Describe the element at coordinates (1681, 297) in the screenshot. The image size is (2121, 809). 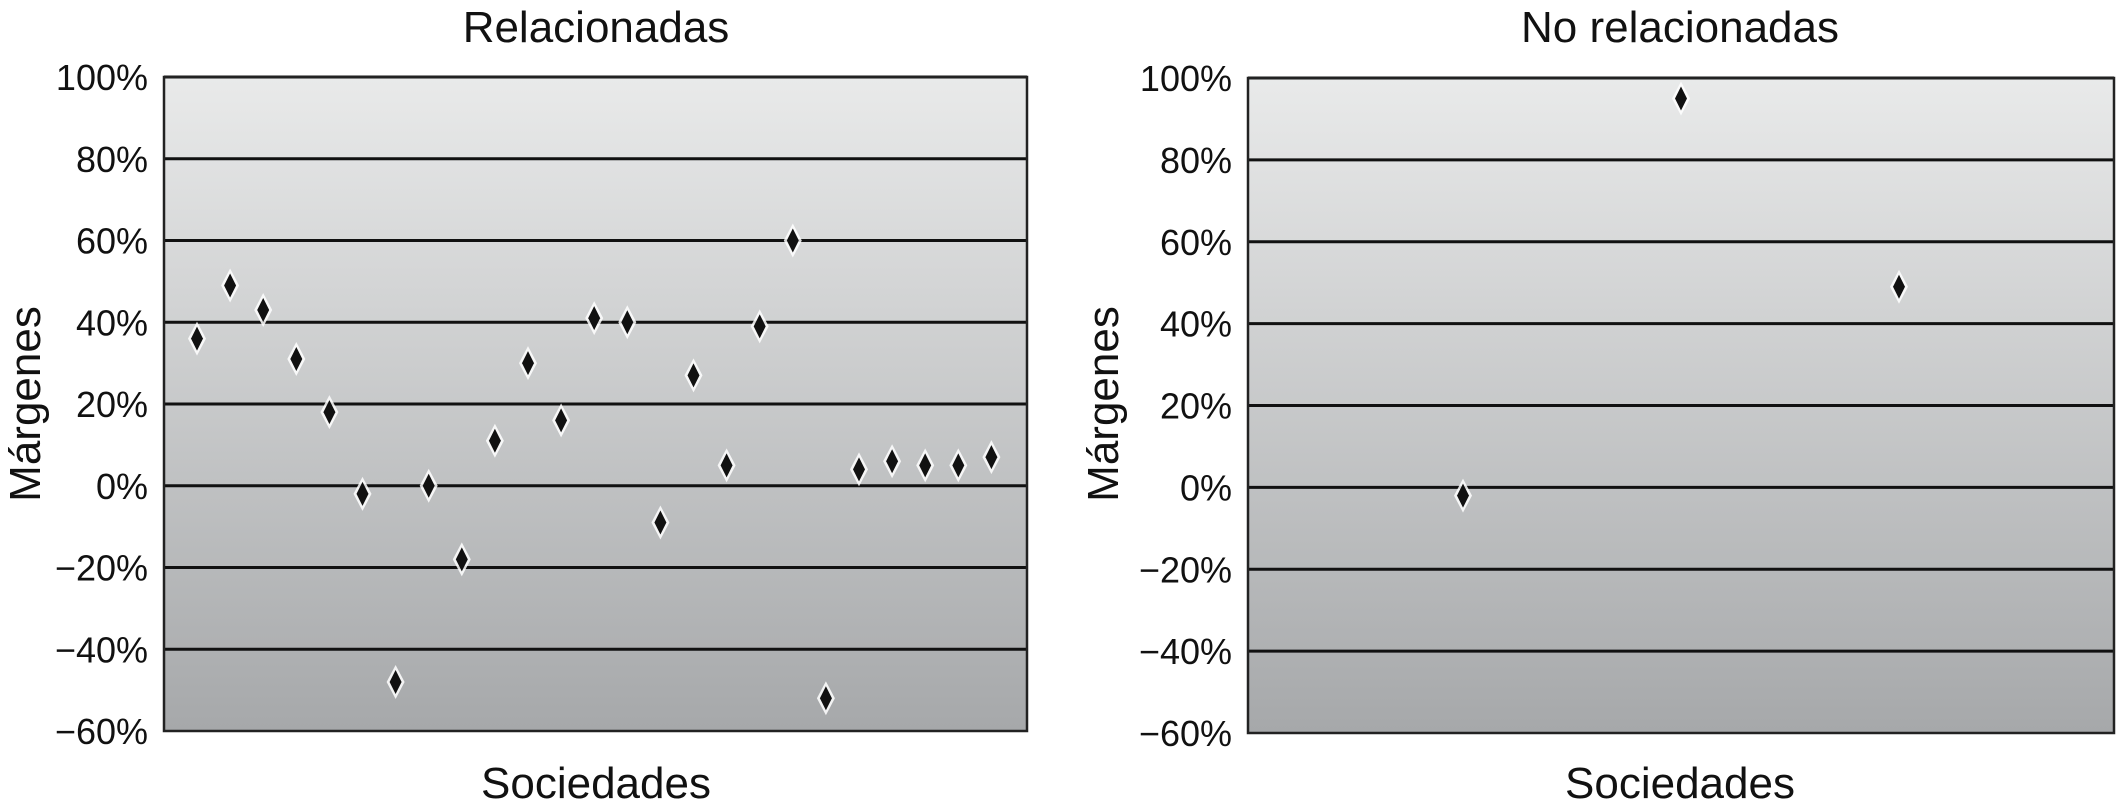
I see `data-points` at that location.